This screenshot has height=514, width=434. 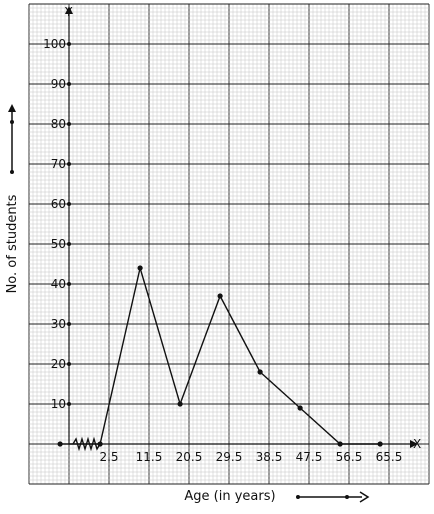 I want to click on y-tick-label: 100, so click(x=54, y=44).